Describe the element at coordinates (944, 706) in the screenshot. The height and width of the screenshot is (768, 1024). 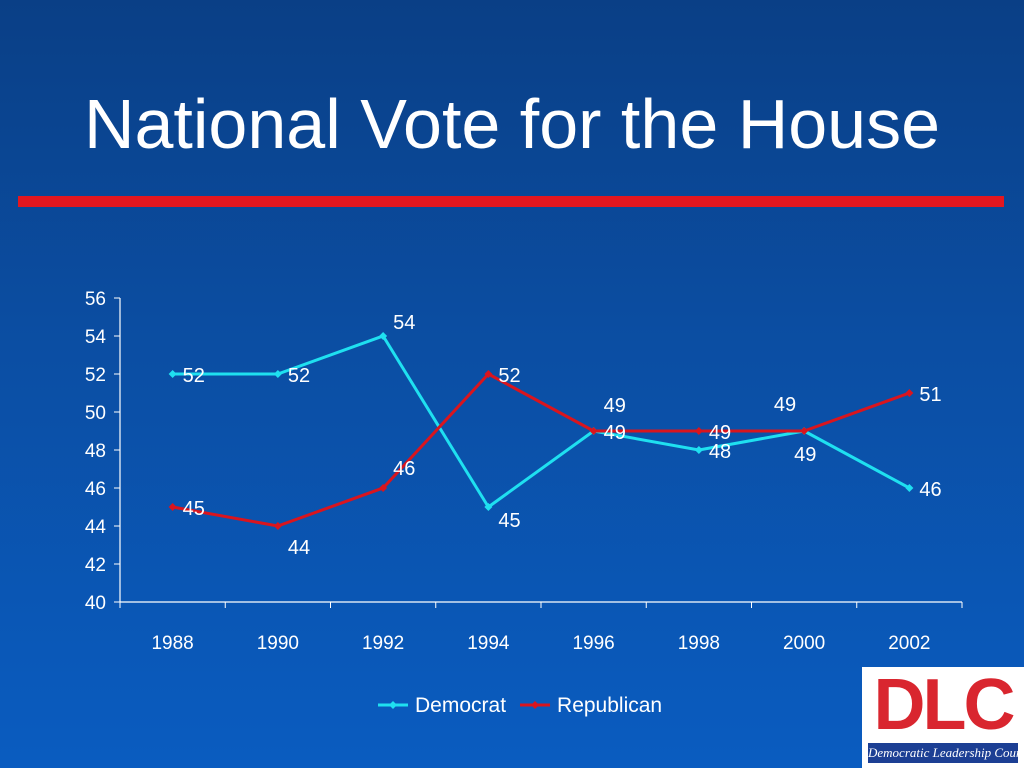
I see `dlc-logo-letters: DLC` at that location.